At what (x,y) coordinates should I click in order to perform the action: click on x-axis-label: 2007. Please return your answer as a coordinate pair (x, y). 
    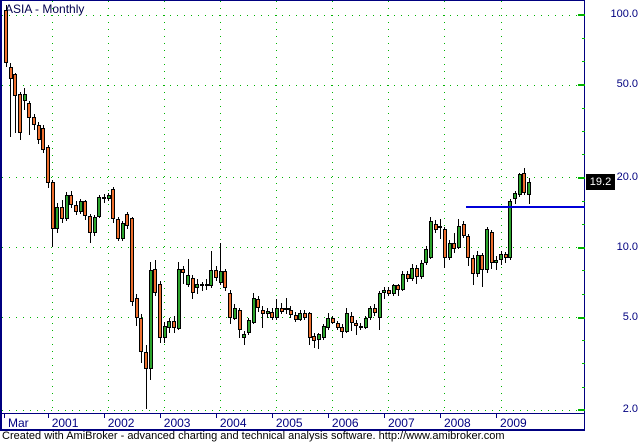
    Looking at the image, I should click on (401, 423).